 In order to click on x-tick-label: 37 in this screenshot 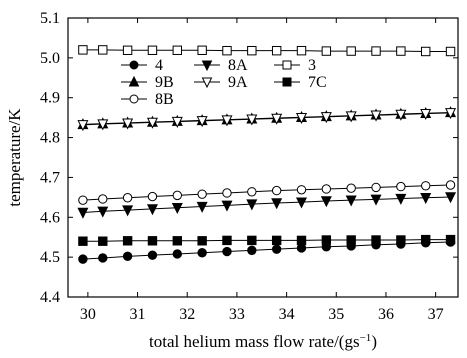, I will do `click(436, 314)`.